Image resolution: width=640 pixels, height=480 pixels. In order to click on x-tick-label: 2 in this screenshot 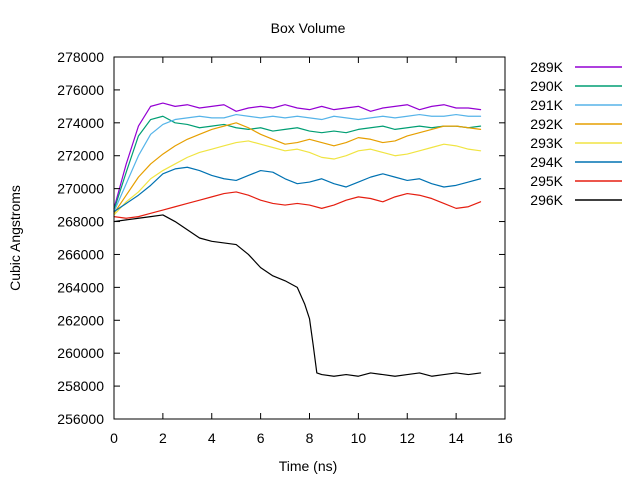, I will do `click(163, 438)`.